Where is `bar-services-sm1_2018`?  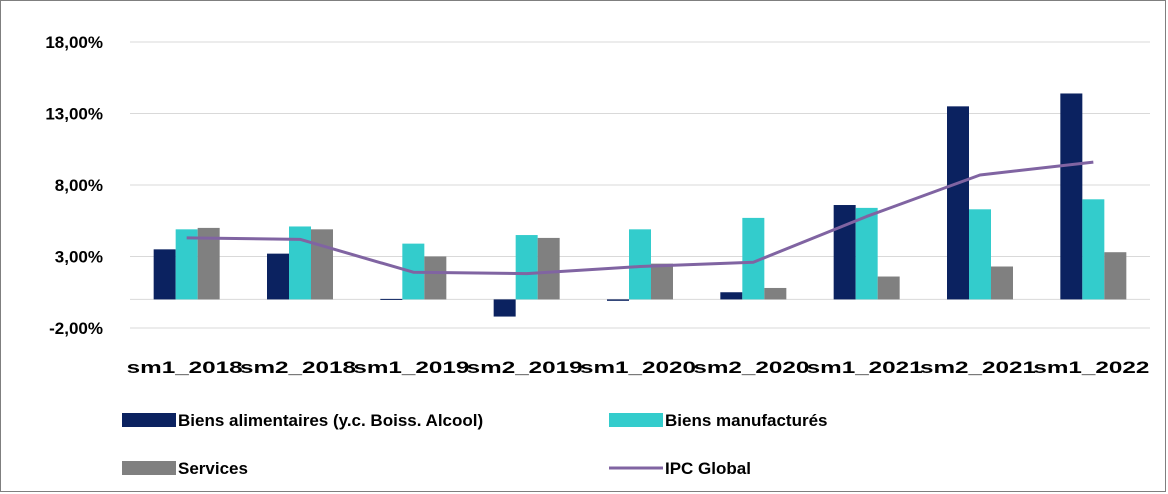 bar-services-sm1_2018 is located at coordinates (208, 263).